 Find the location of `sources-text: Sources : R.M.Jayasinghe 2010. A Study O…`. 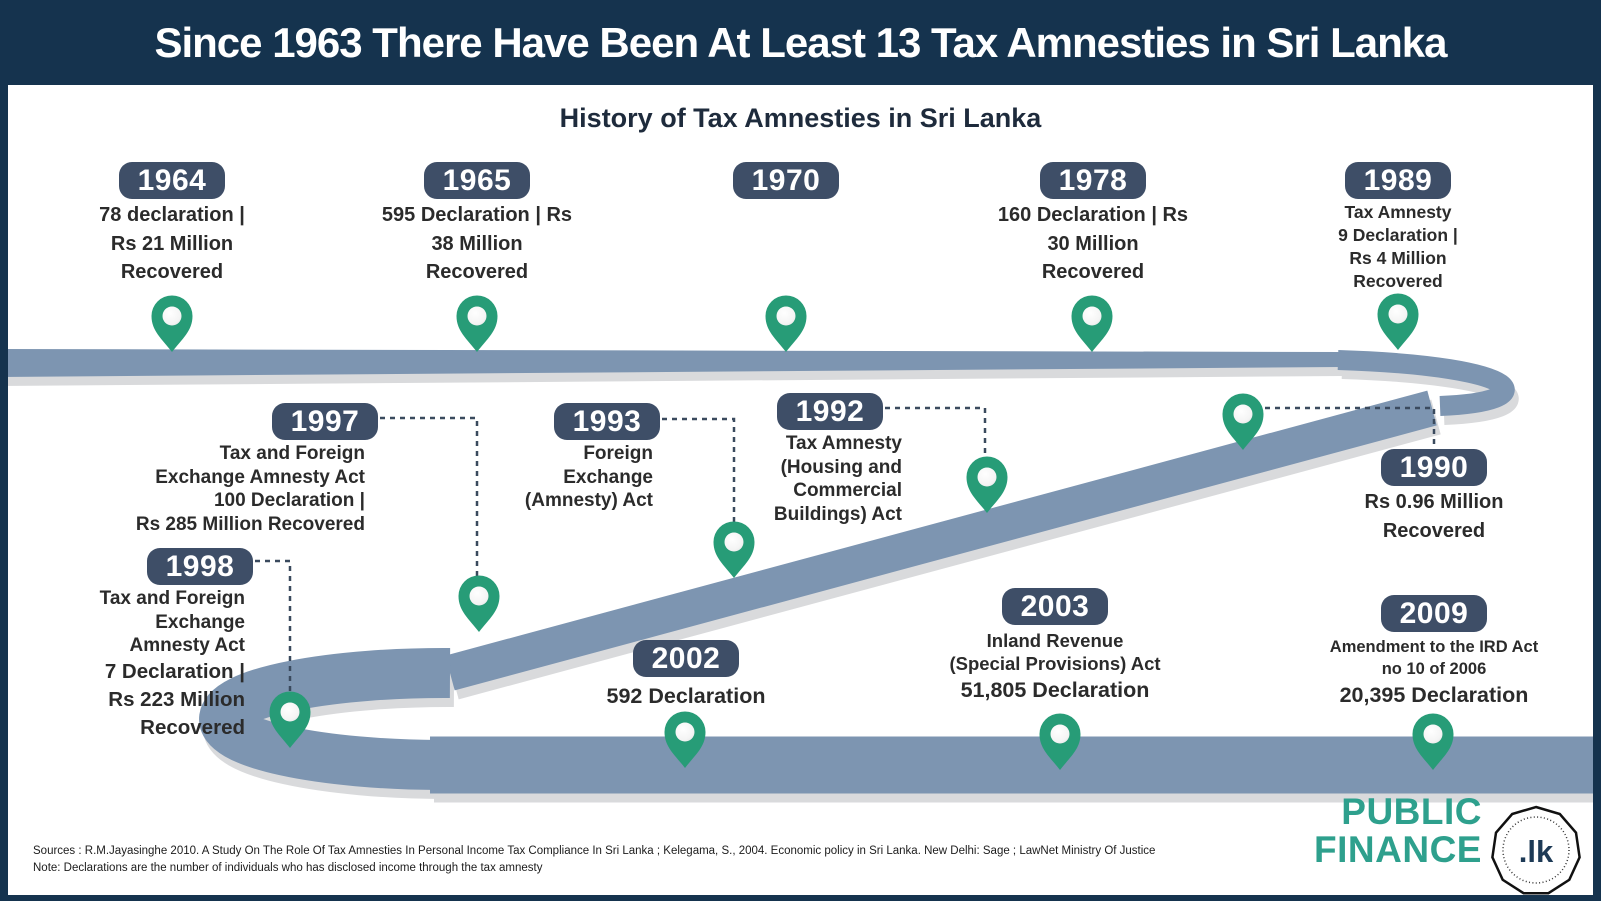

sources-text: Sources : R.M.Jayasinghe 2010. A Study O… is located at coordinates (594, 851).